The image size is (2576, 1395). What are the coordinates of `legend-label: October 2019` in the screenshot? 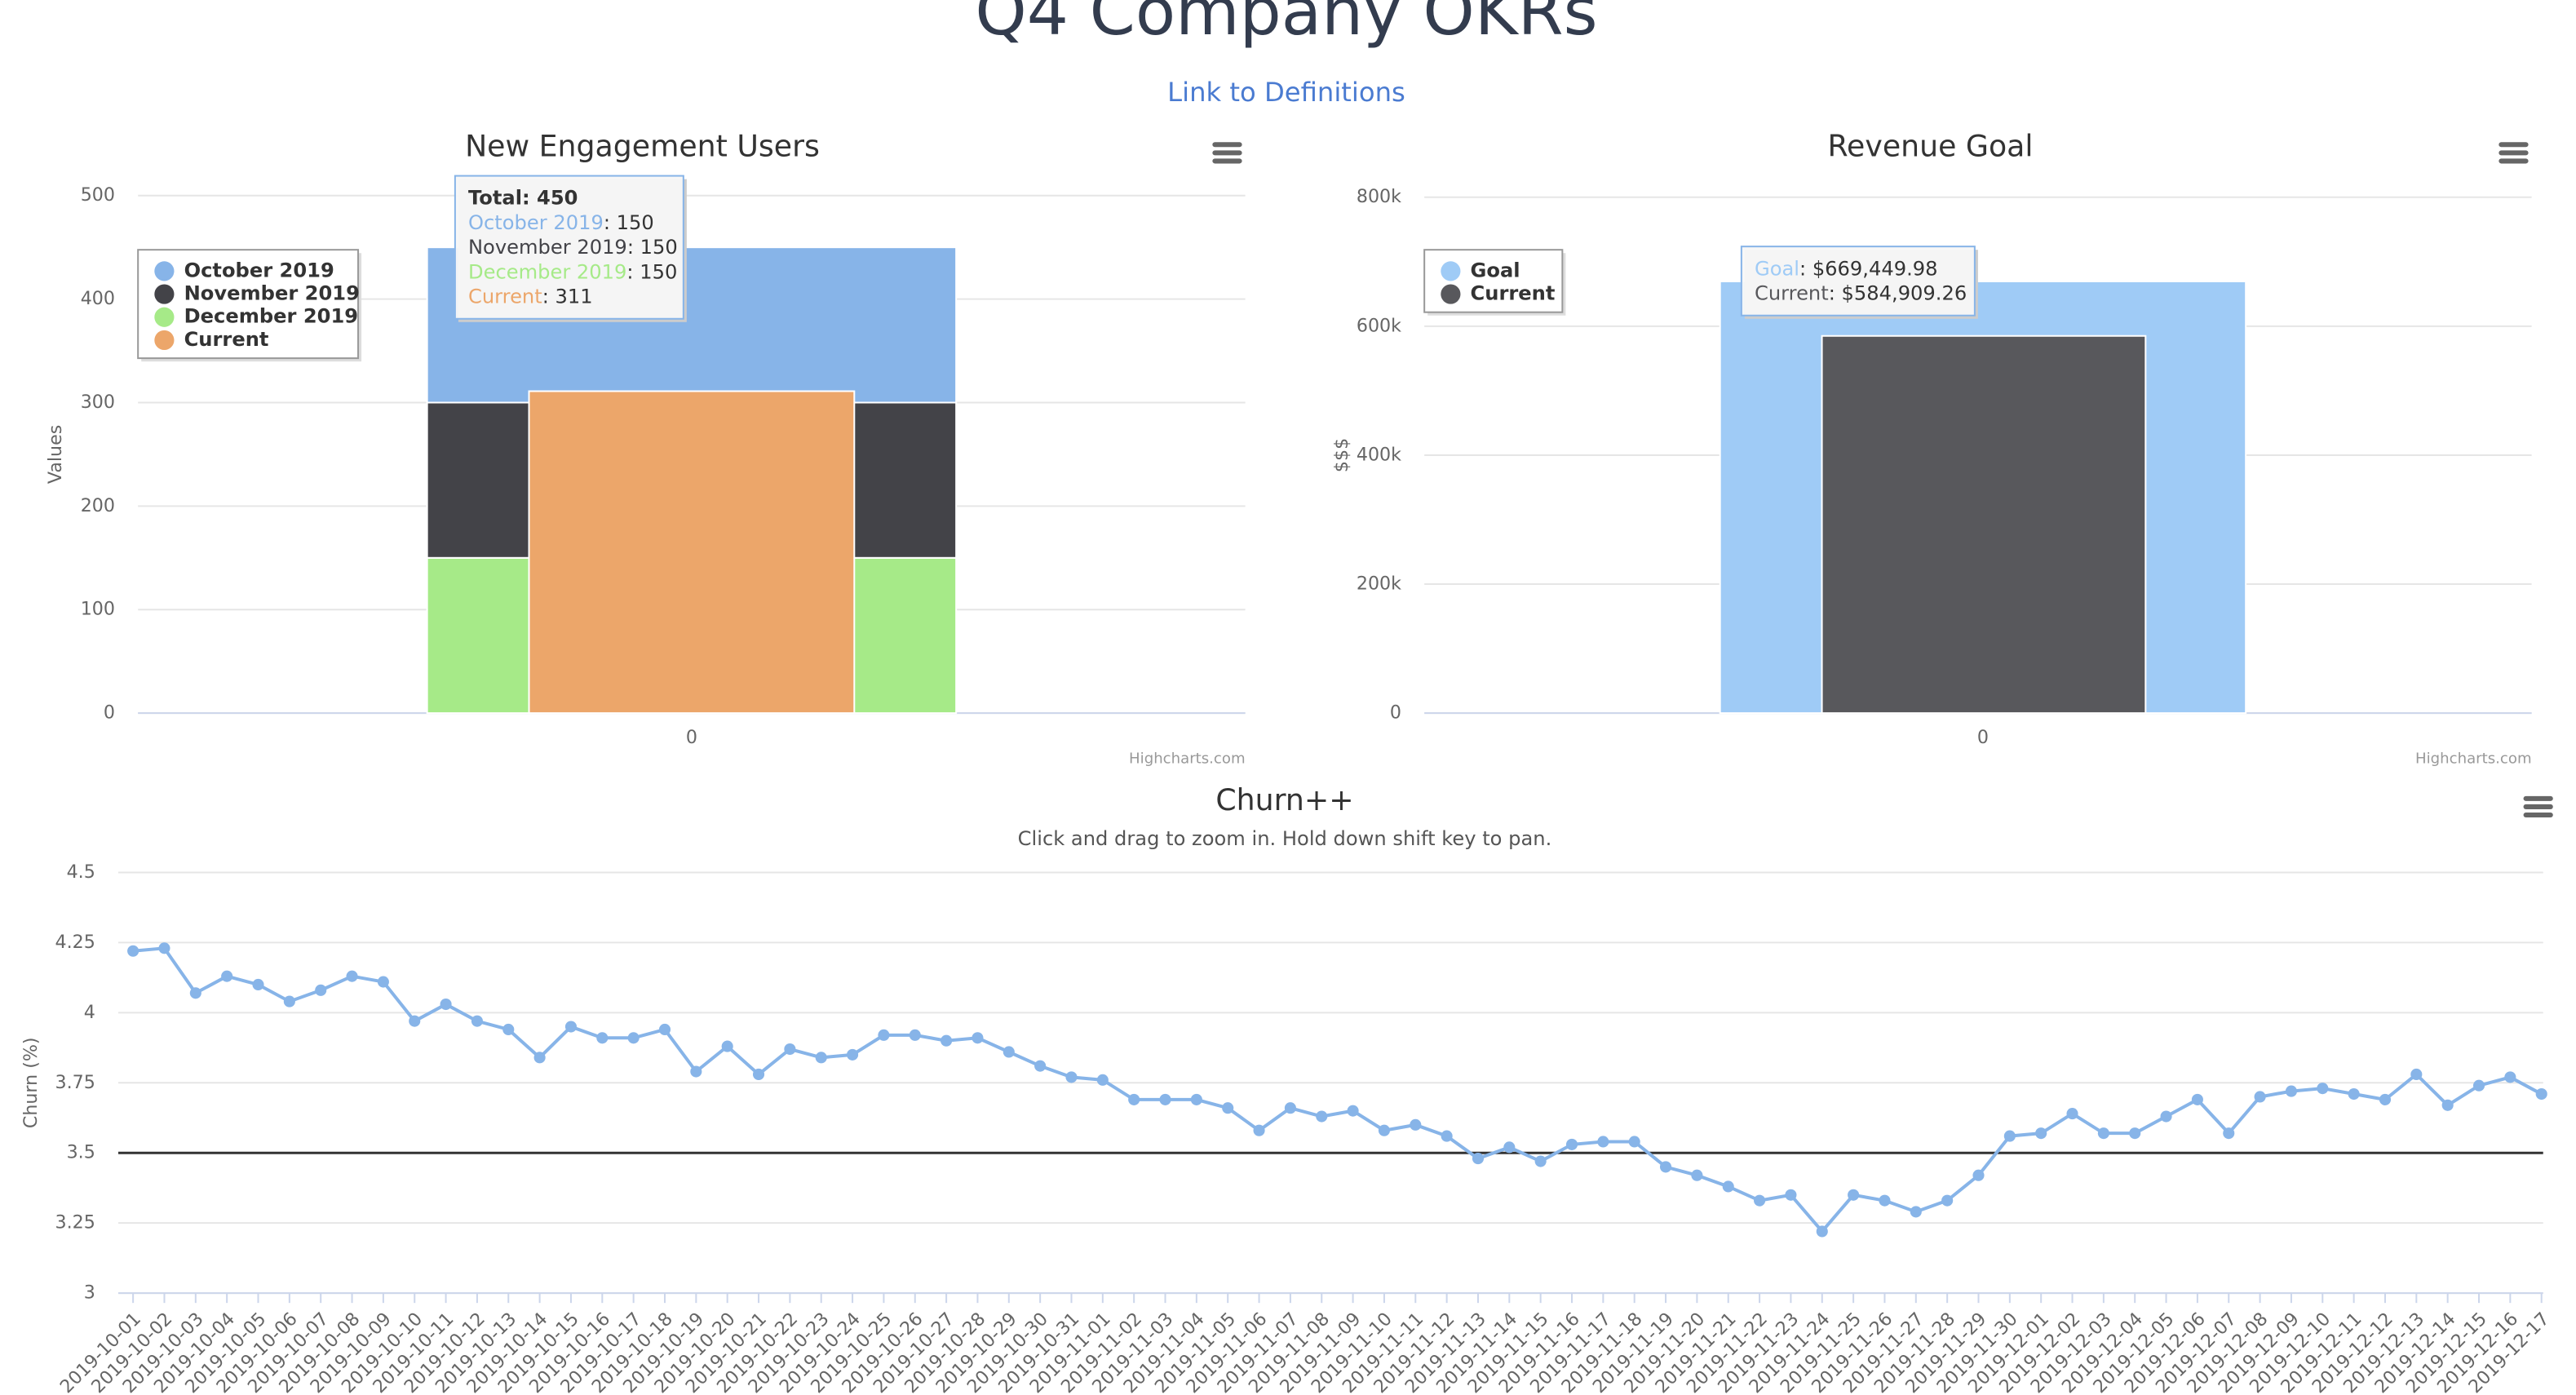 It's located at (259, 270).